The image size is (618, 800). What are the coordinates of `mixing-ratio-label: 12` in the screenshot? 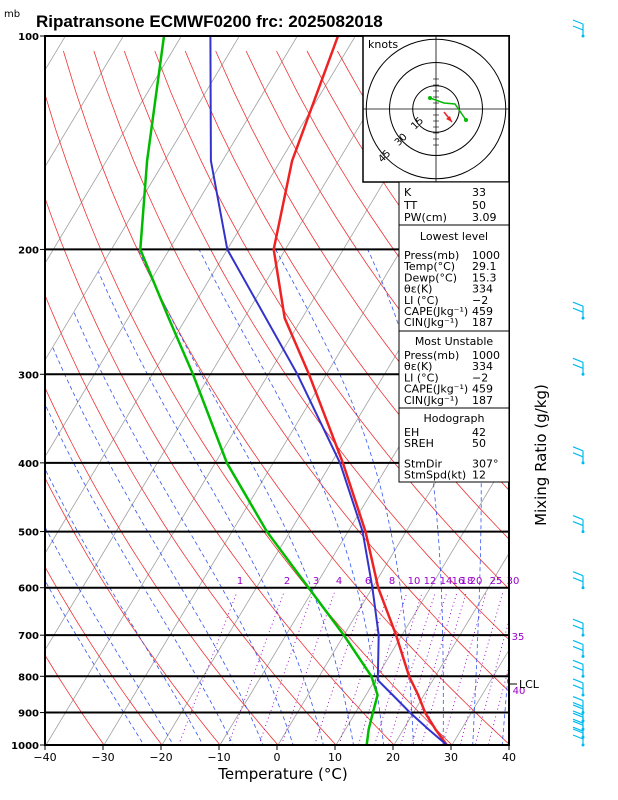 It's located at (430, 581).